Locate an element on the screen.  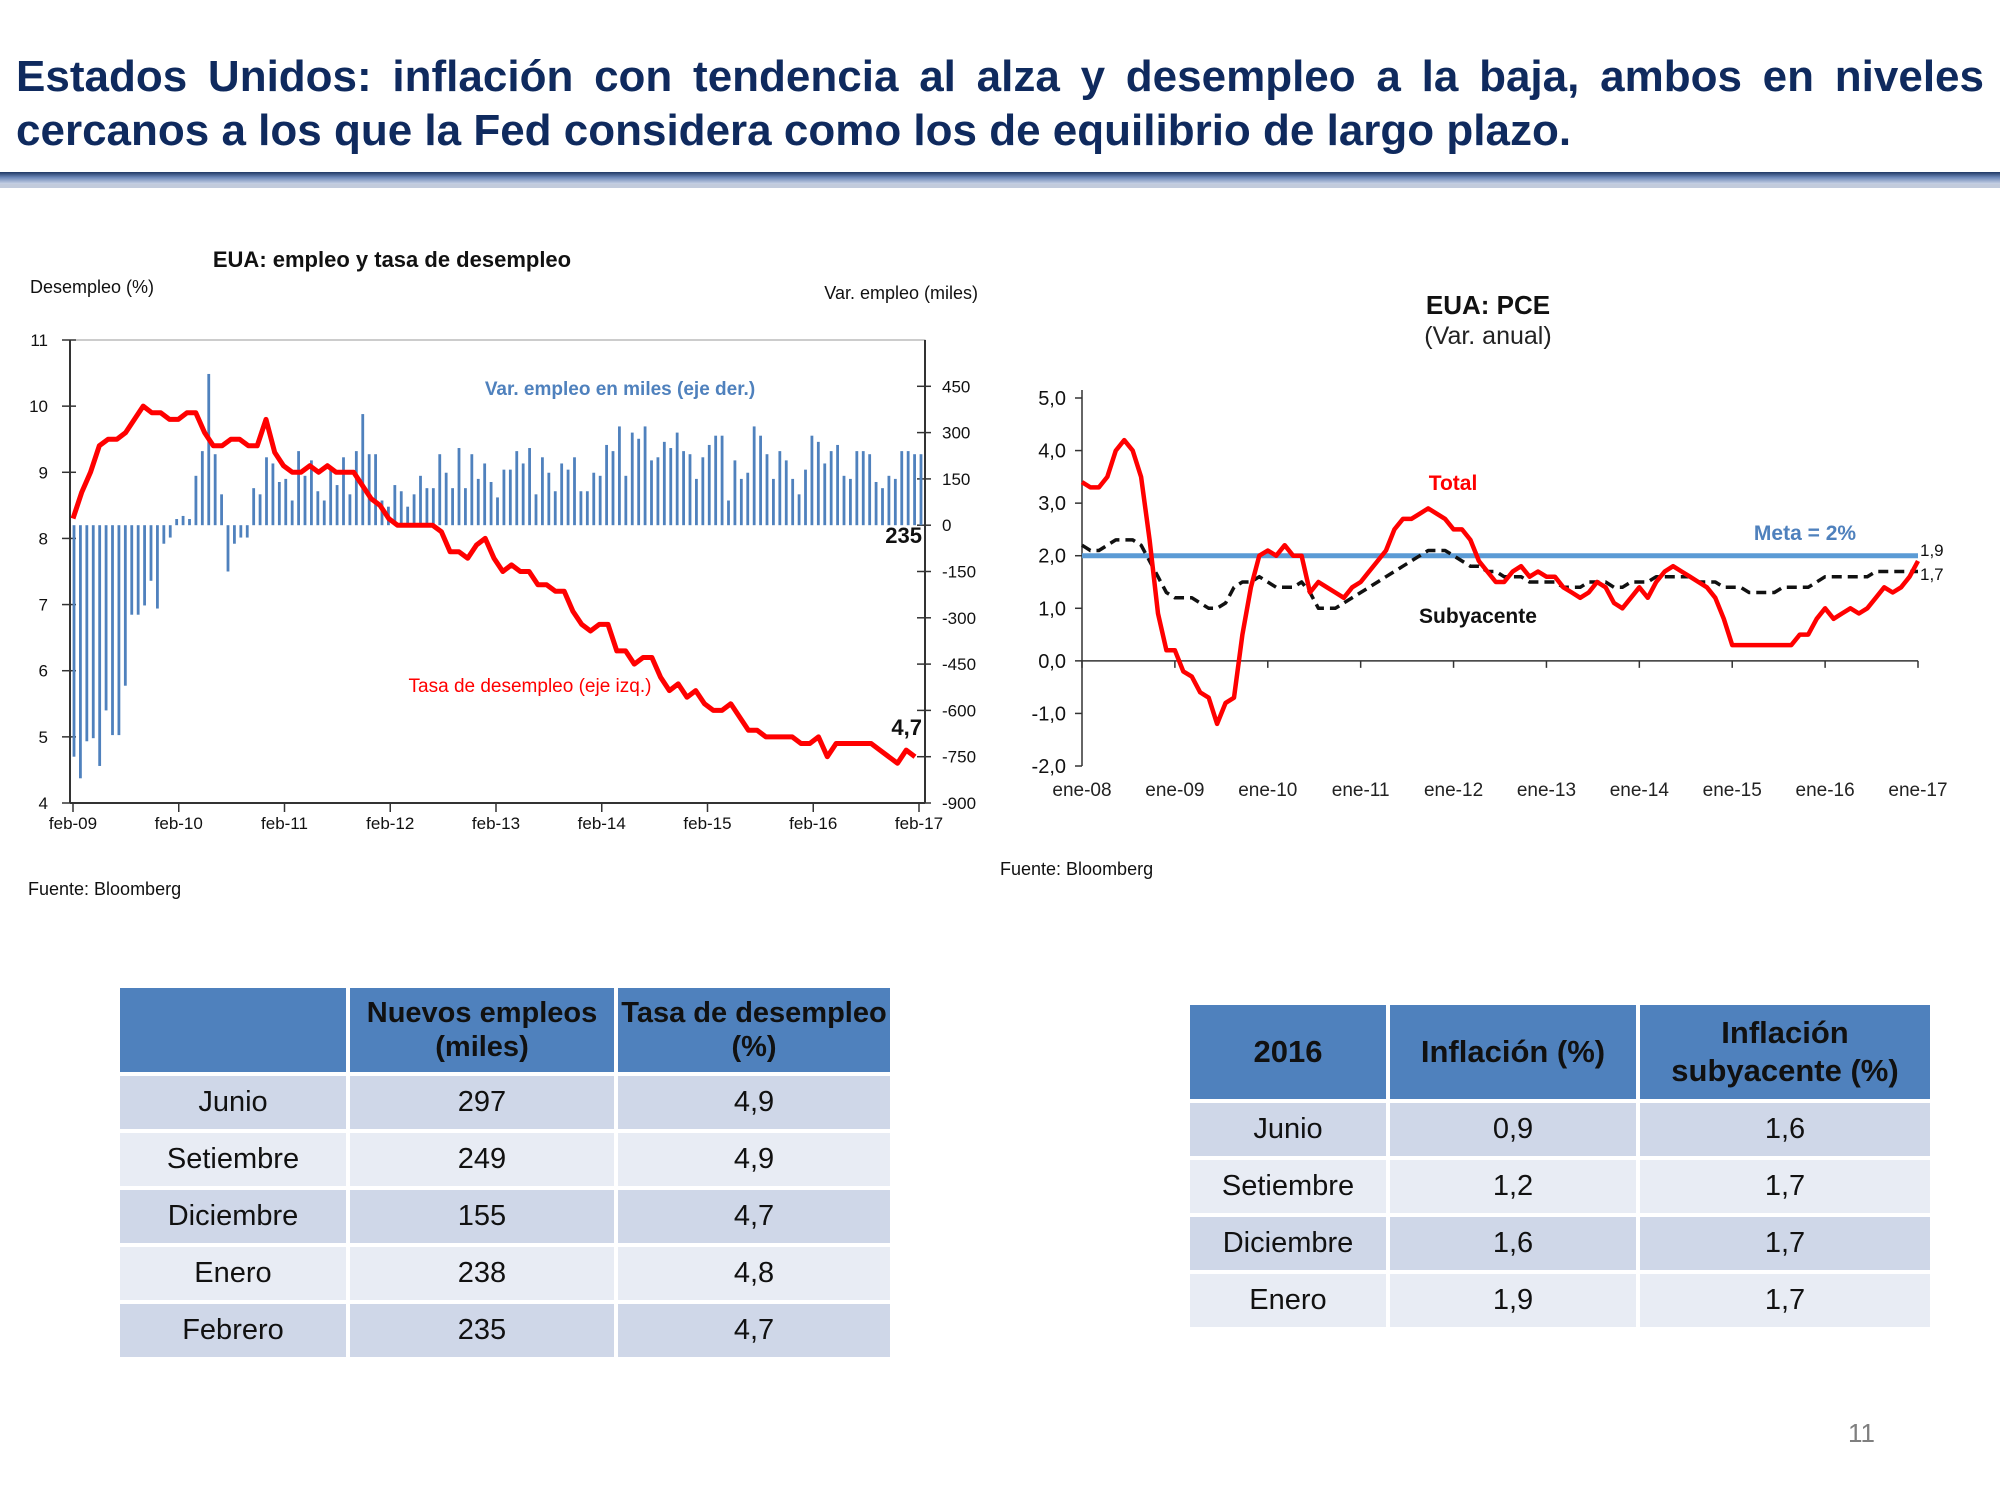
table2-cell-core: 1,6 is located at coordinates (1785, 1129).